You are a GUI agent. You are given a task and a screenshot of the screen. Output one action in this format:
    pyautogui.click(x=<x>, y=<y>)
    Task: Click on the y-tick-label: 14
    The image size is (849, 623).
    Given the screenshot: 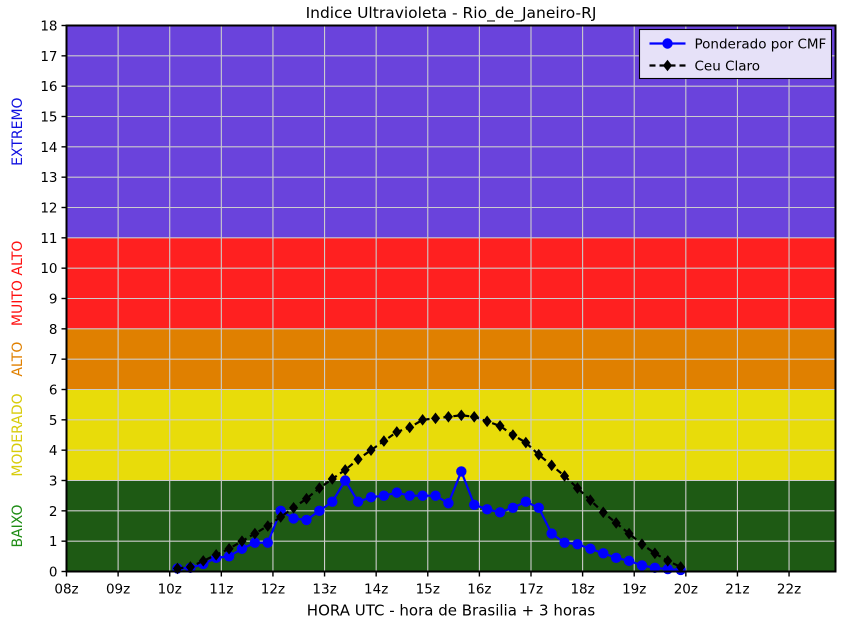 What is the action you would take?
    pyautogui.click(x=48, y=148)
    